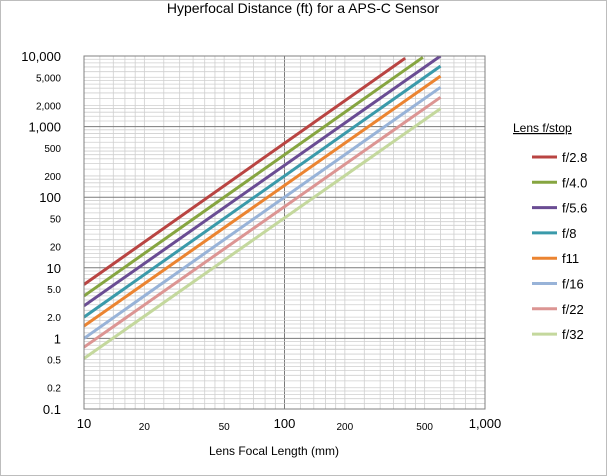 The width and height of the screenshot is (607, 476). What do you see at coordinates (573, 334) in the screenshot?
I see `legend-label-8: f/32` at bounding box center [573, 334].